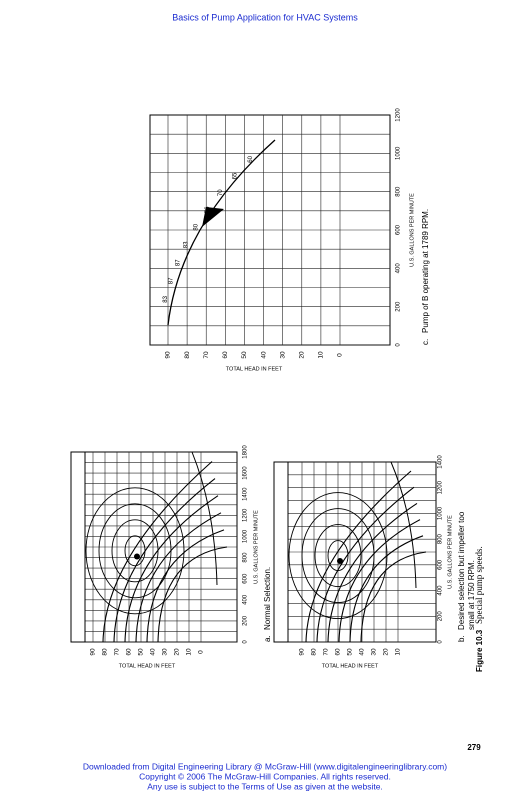  I want to click on x-tick-label: 1800, so click(246, 452).